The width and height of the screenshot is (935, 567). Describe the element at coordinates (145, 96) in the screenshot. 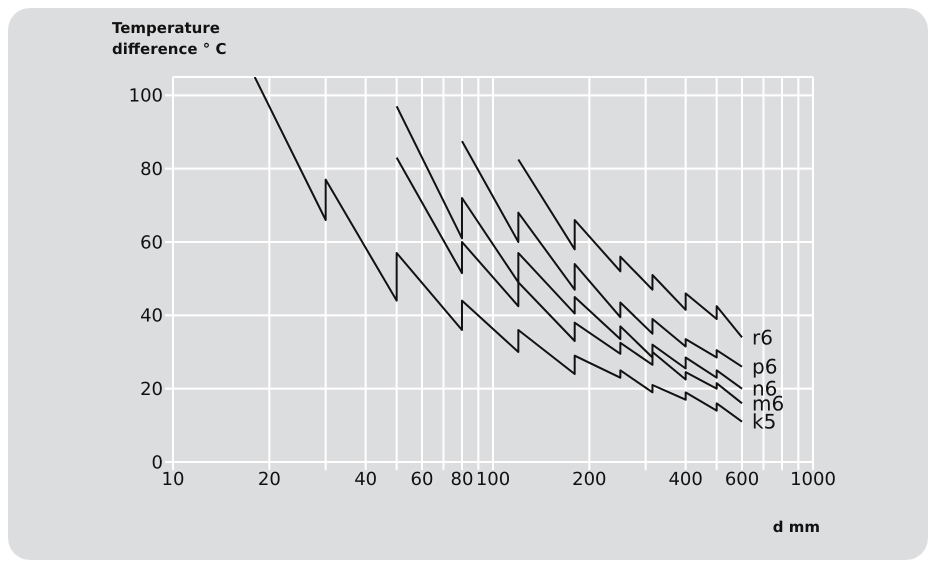

I see `y-tick-label: 100` at that location.